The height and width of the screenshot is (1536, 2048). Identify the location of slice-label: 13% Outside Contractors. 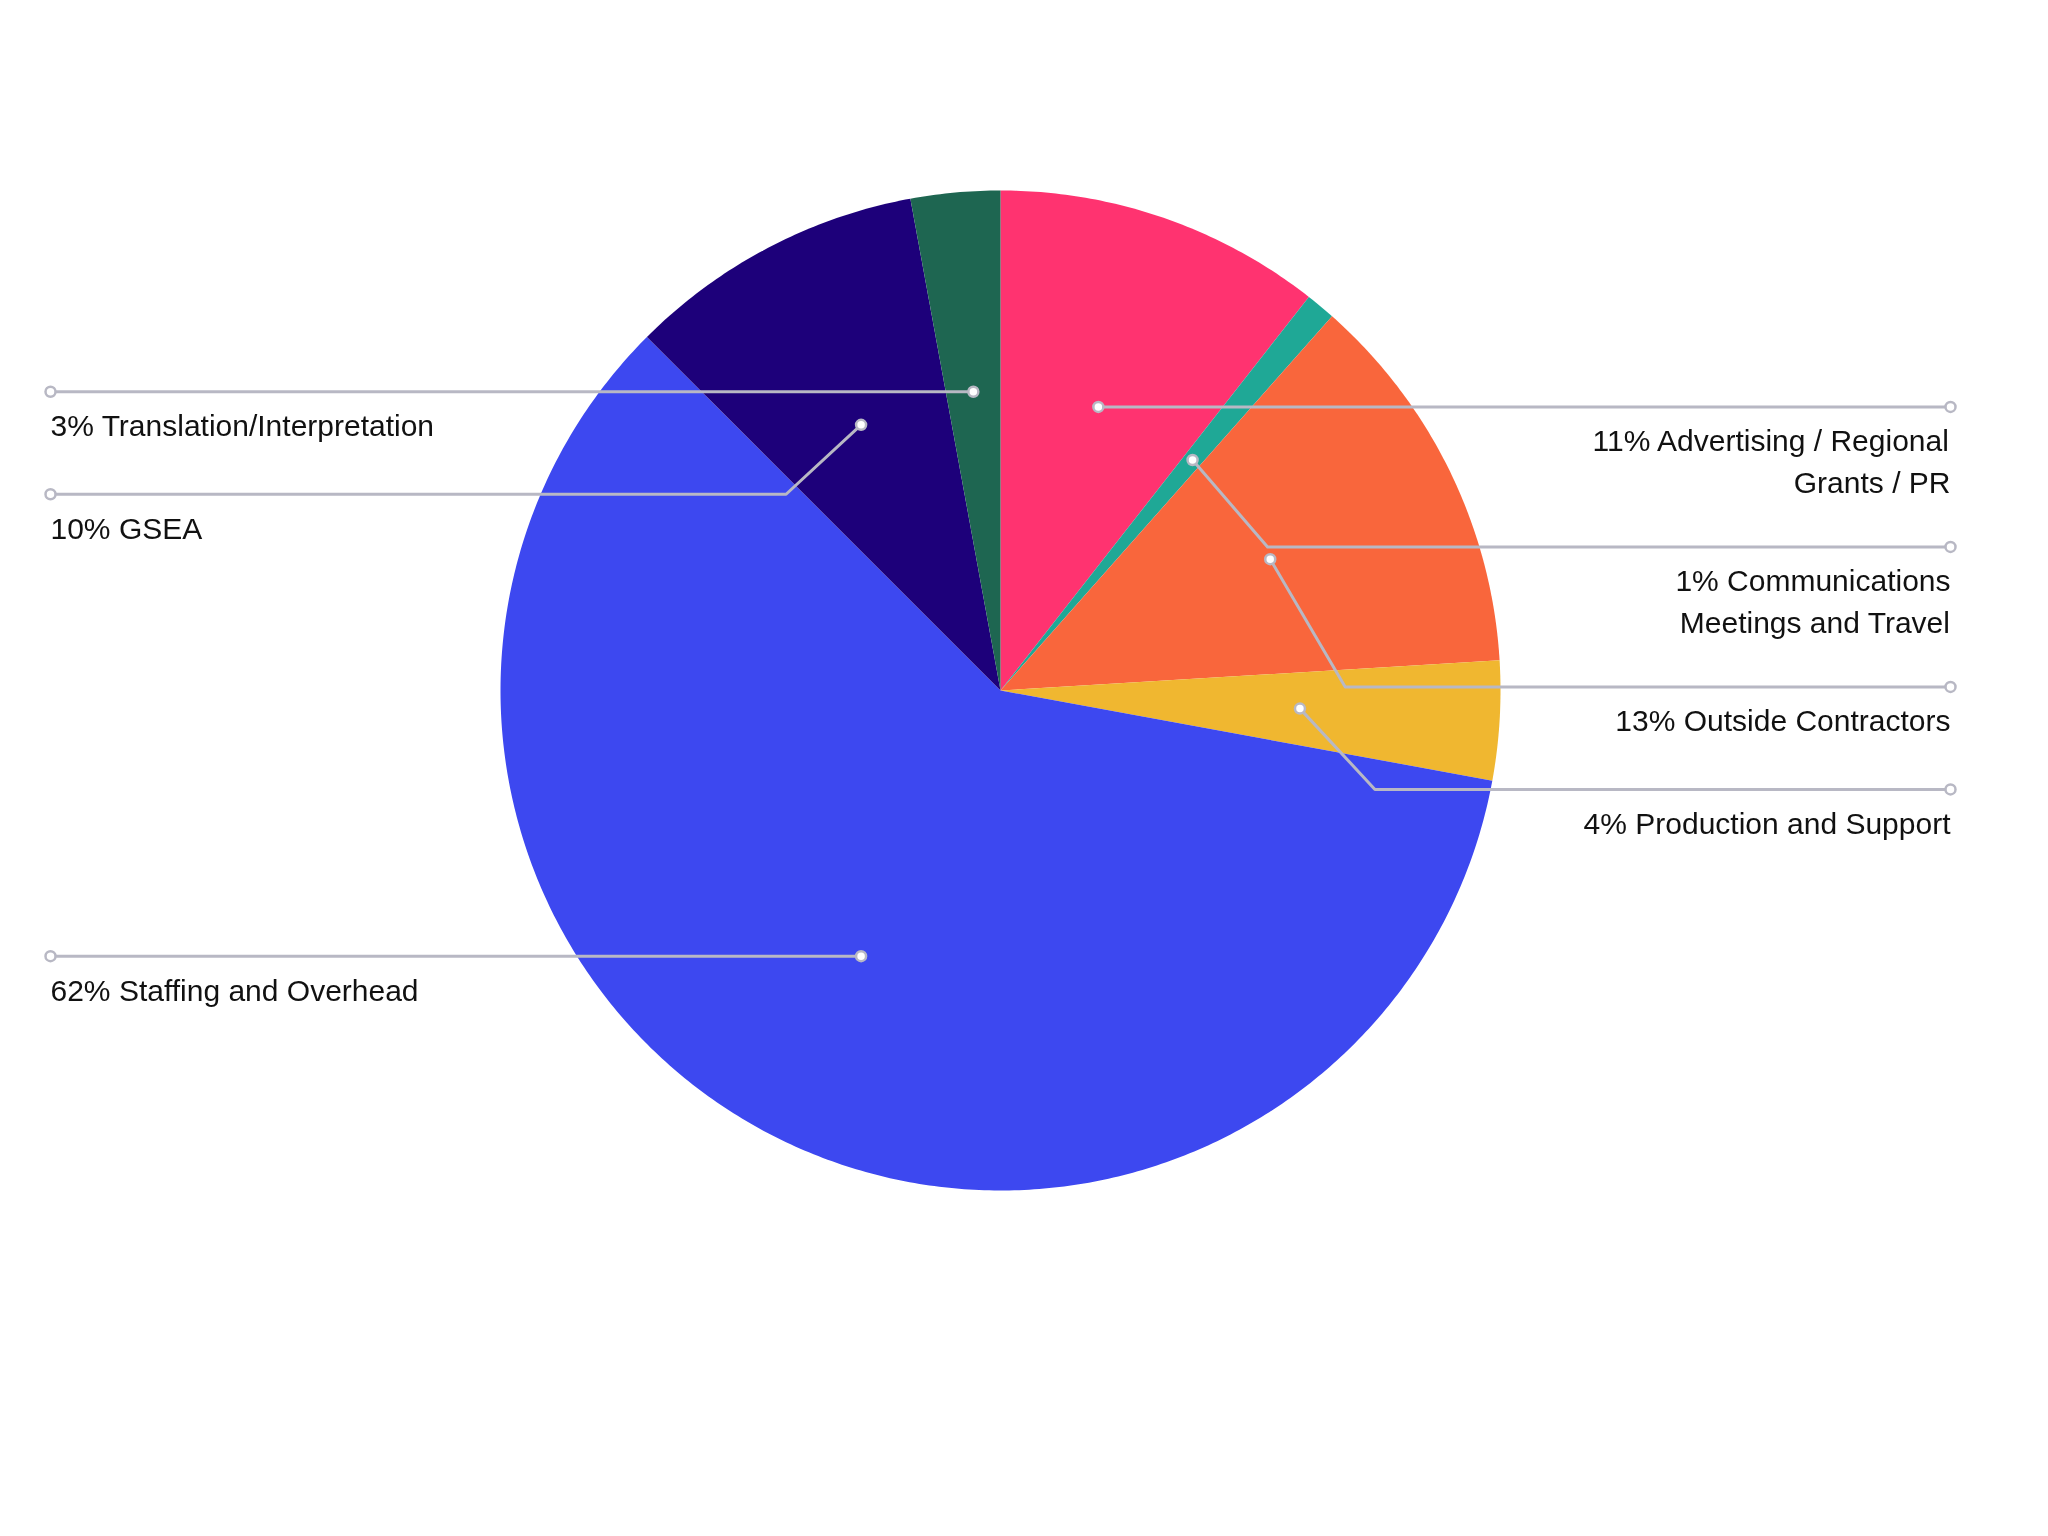
(1783, 721).